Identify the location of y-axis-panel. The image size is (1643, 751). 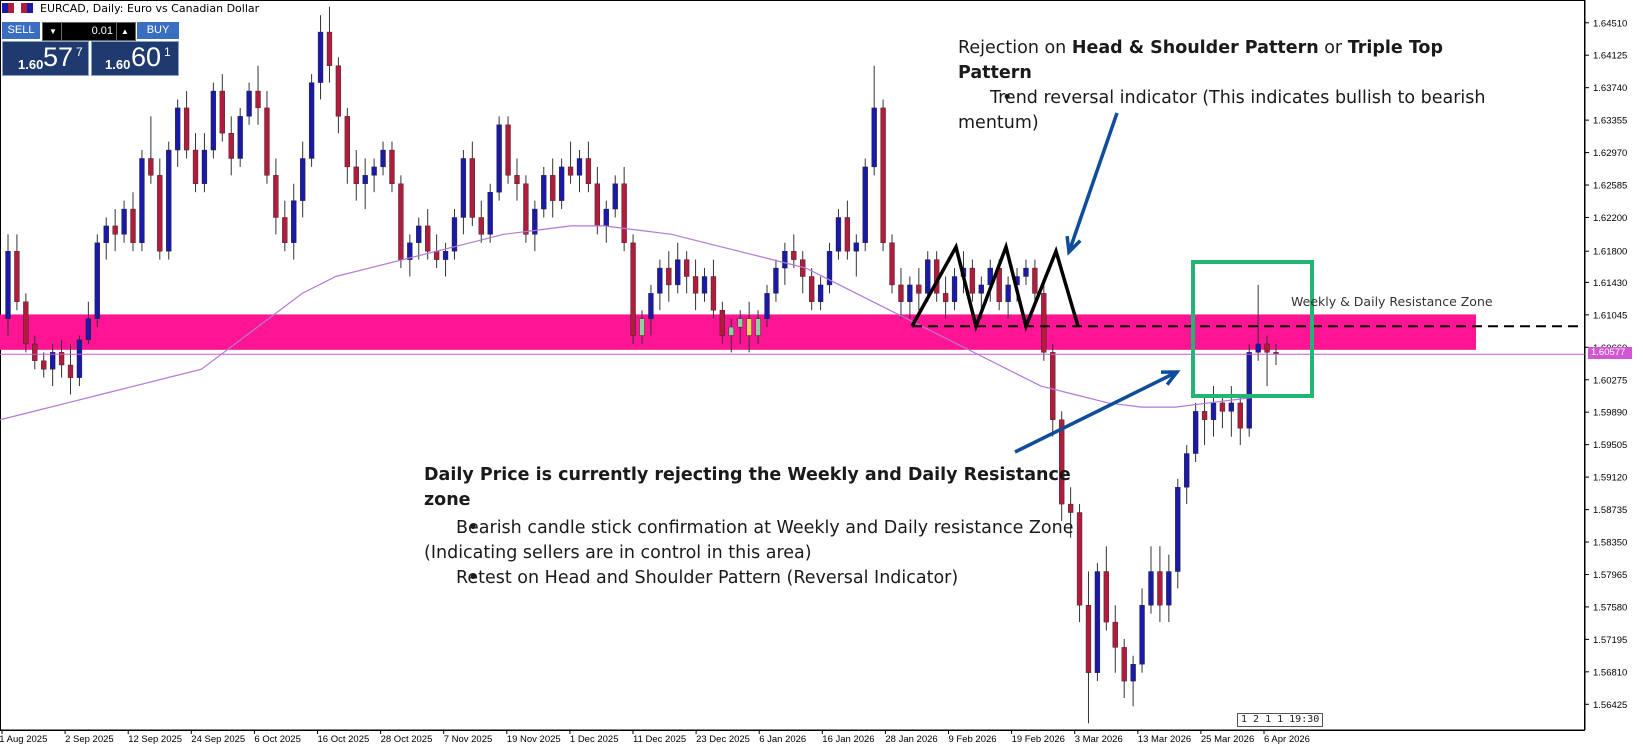
(1614, 373).